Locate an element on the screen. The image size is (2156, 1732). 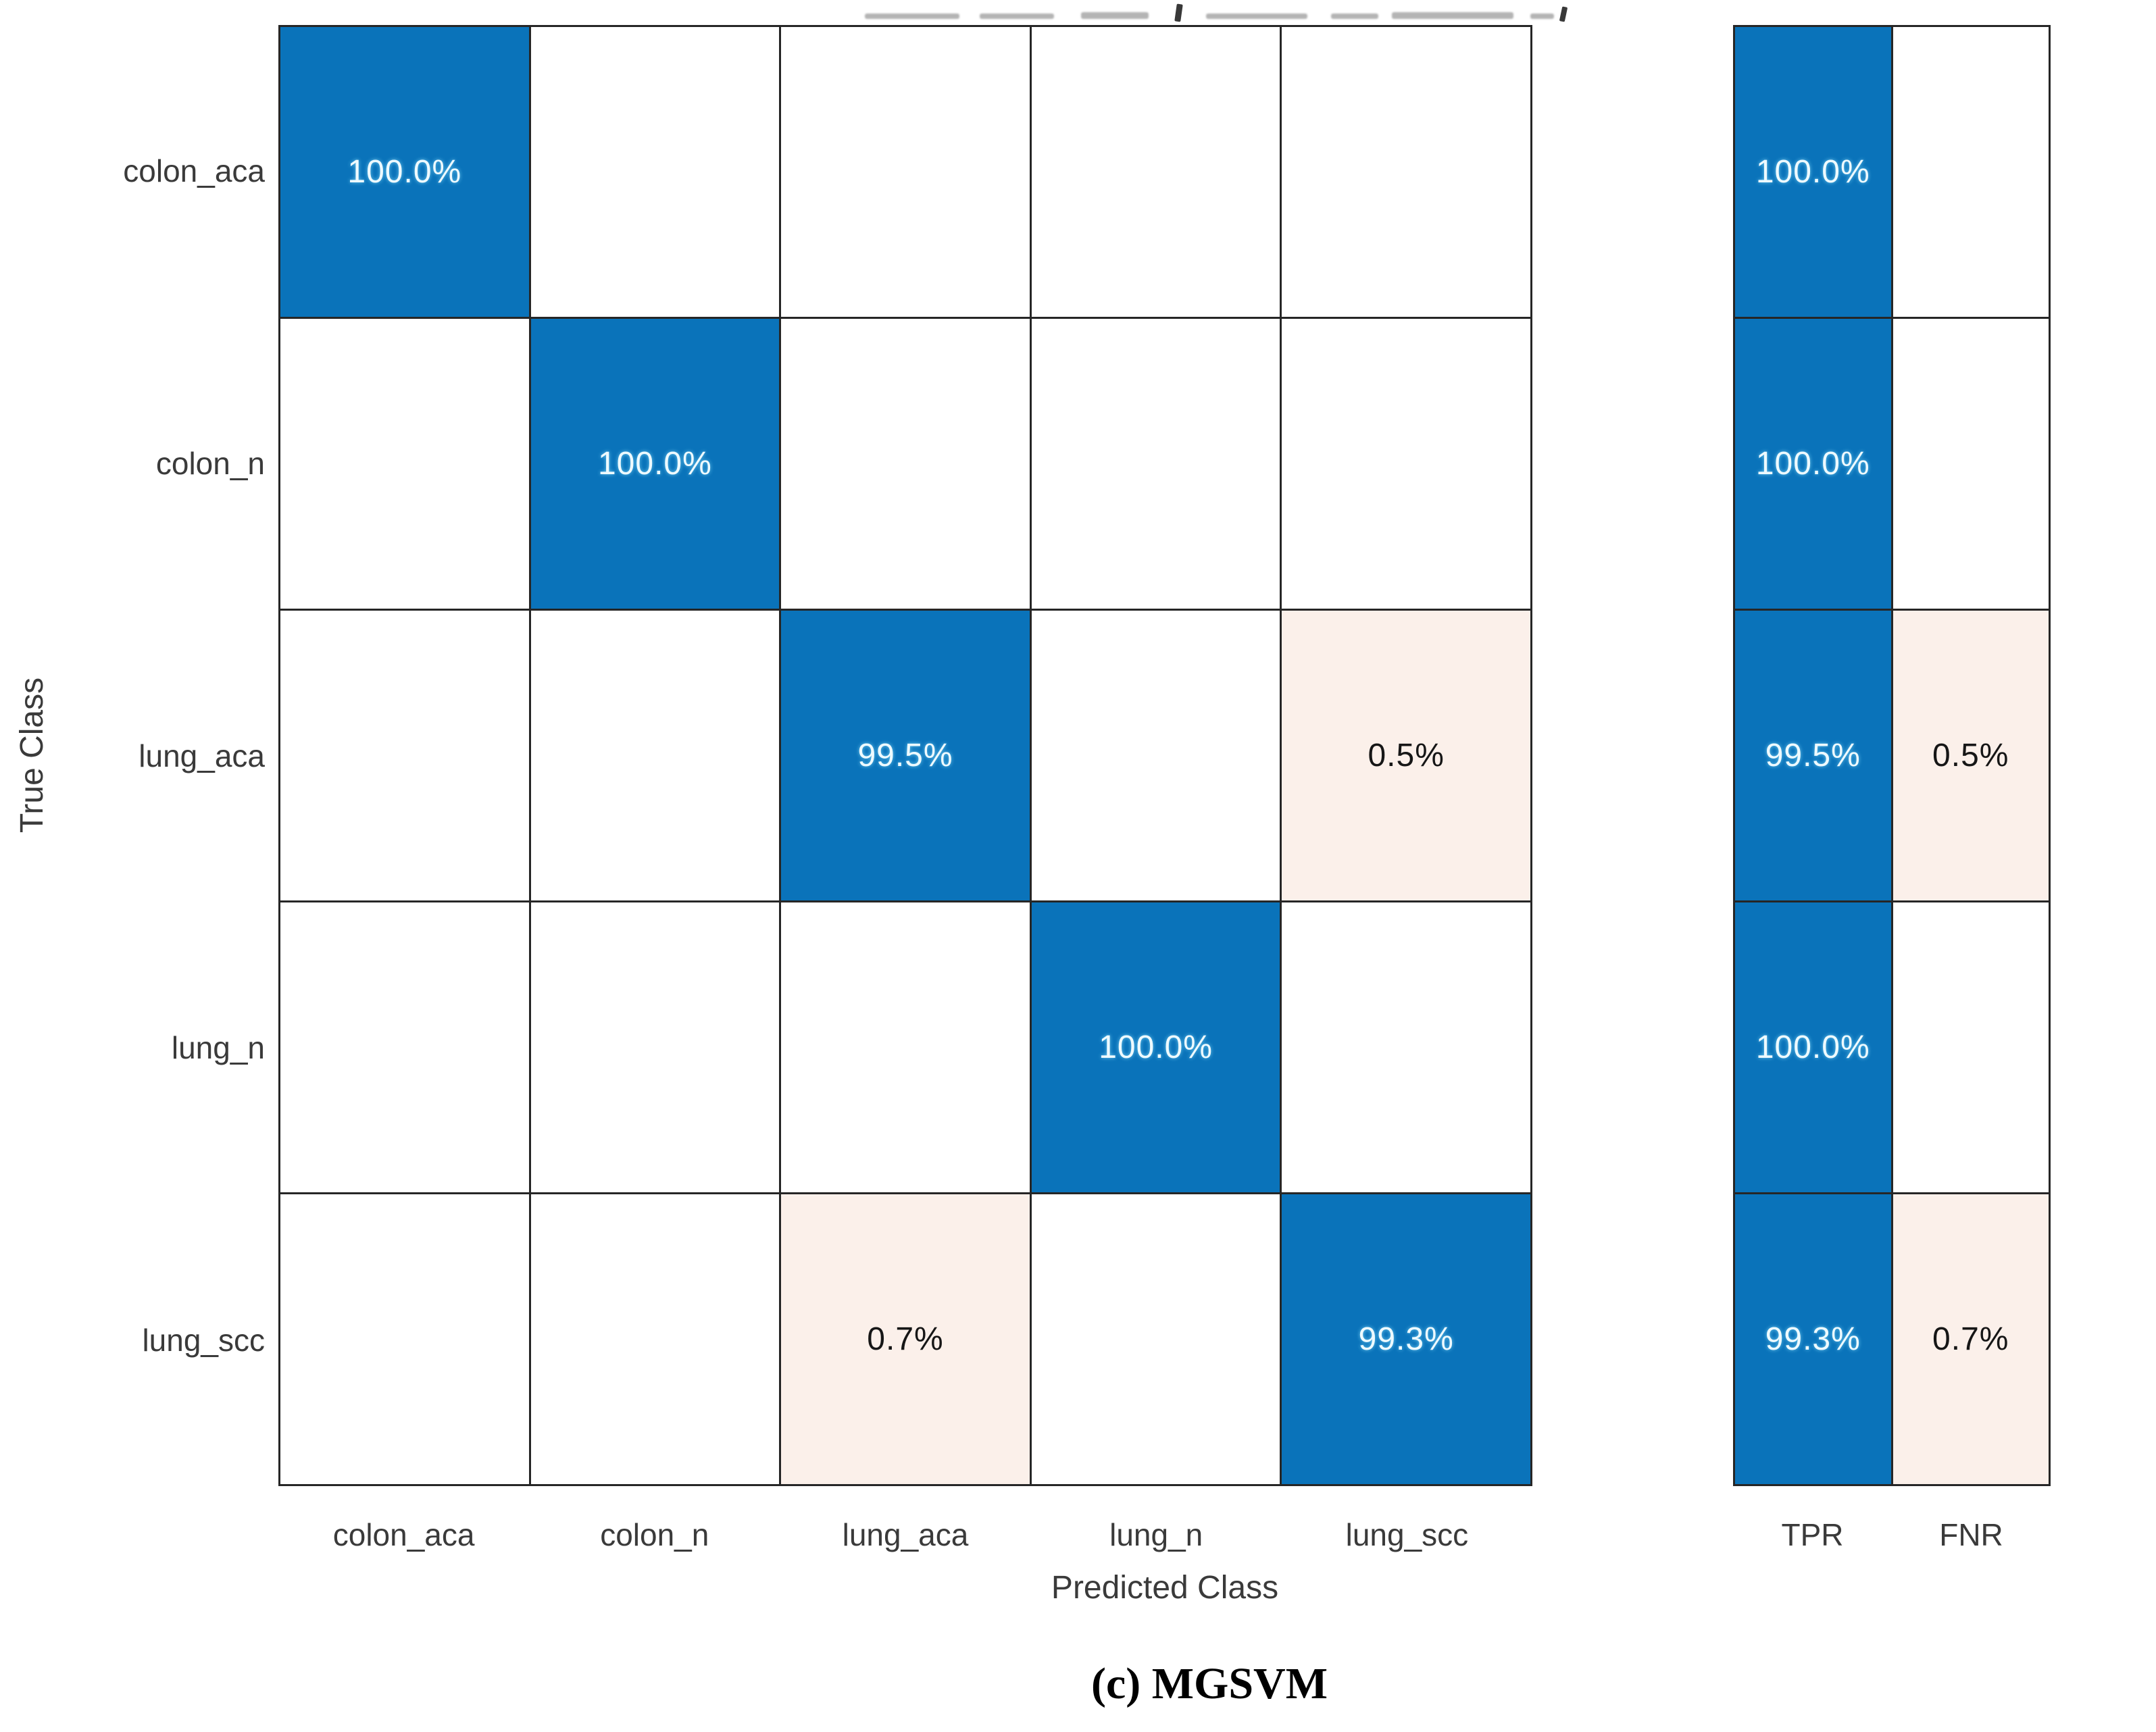
matrix-cell-lung_scc-colon_n is located at coordinates (655, 1339).